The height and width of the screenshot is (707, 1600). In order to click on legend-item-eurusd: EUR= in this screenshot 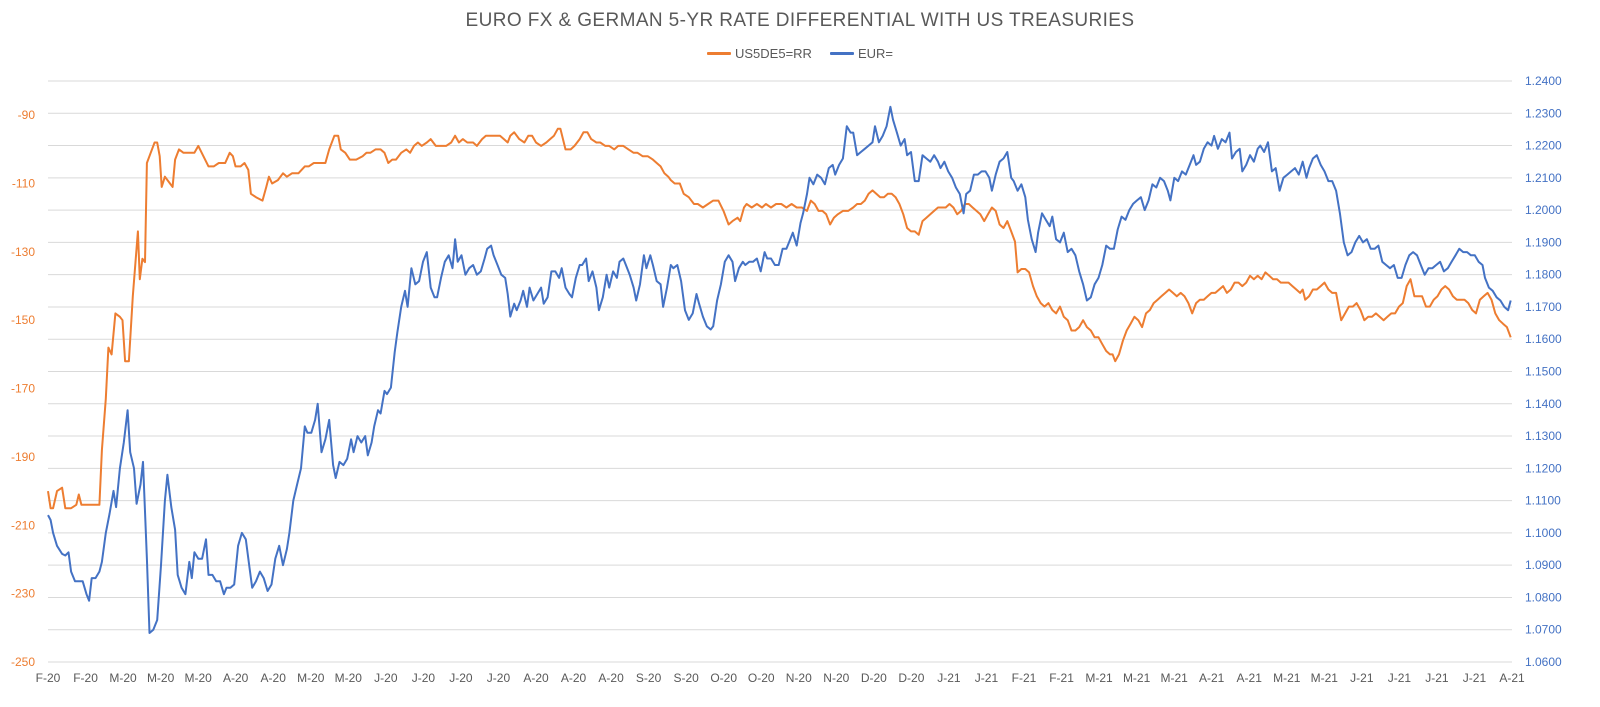, I will do `click(861, 53)`.